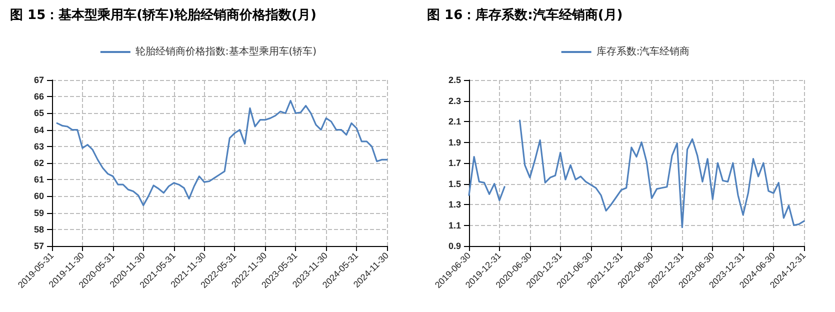 Image resolution: width=835 pixels, height=312 pixels. Describe the element at coordinates (39, 246) in the screenshot. I see `y-tick-label: 57` at that location.